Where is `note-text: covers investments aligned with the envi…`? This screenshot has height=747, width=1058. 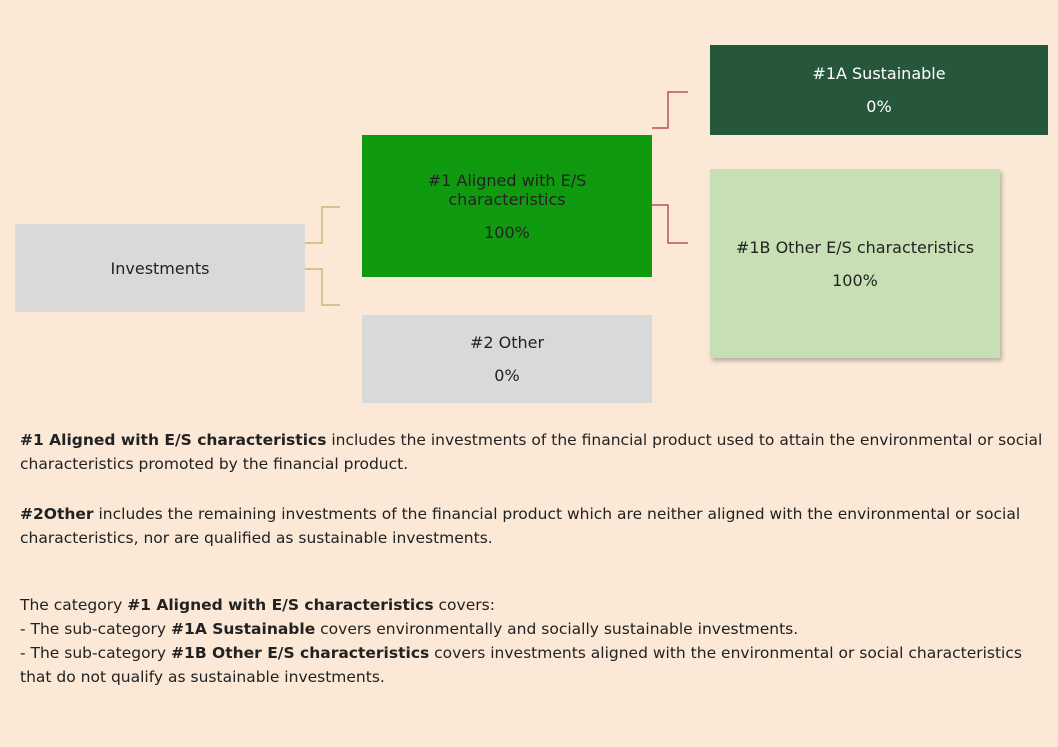
note-text: covers investments aligned with the envi… is located at coordinates (521, 665).